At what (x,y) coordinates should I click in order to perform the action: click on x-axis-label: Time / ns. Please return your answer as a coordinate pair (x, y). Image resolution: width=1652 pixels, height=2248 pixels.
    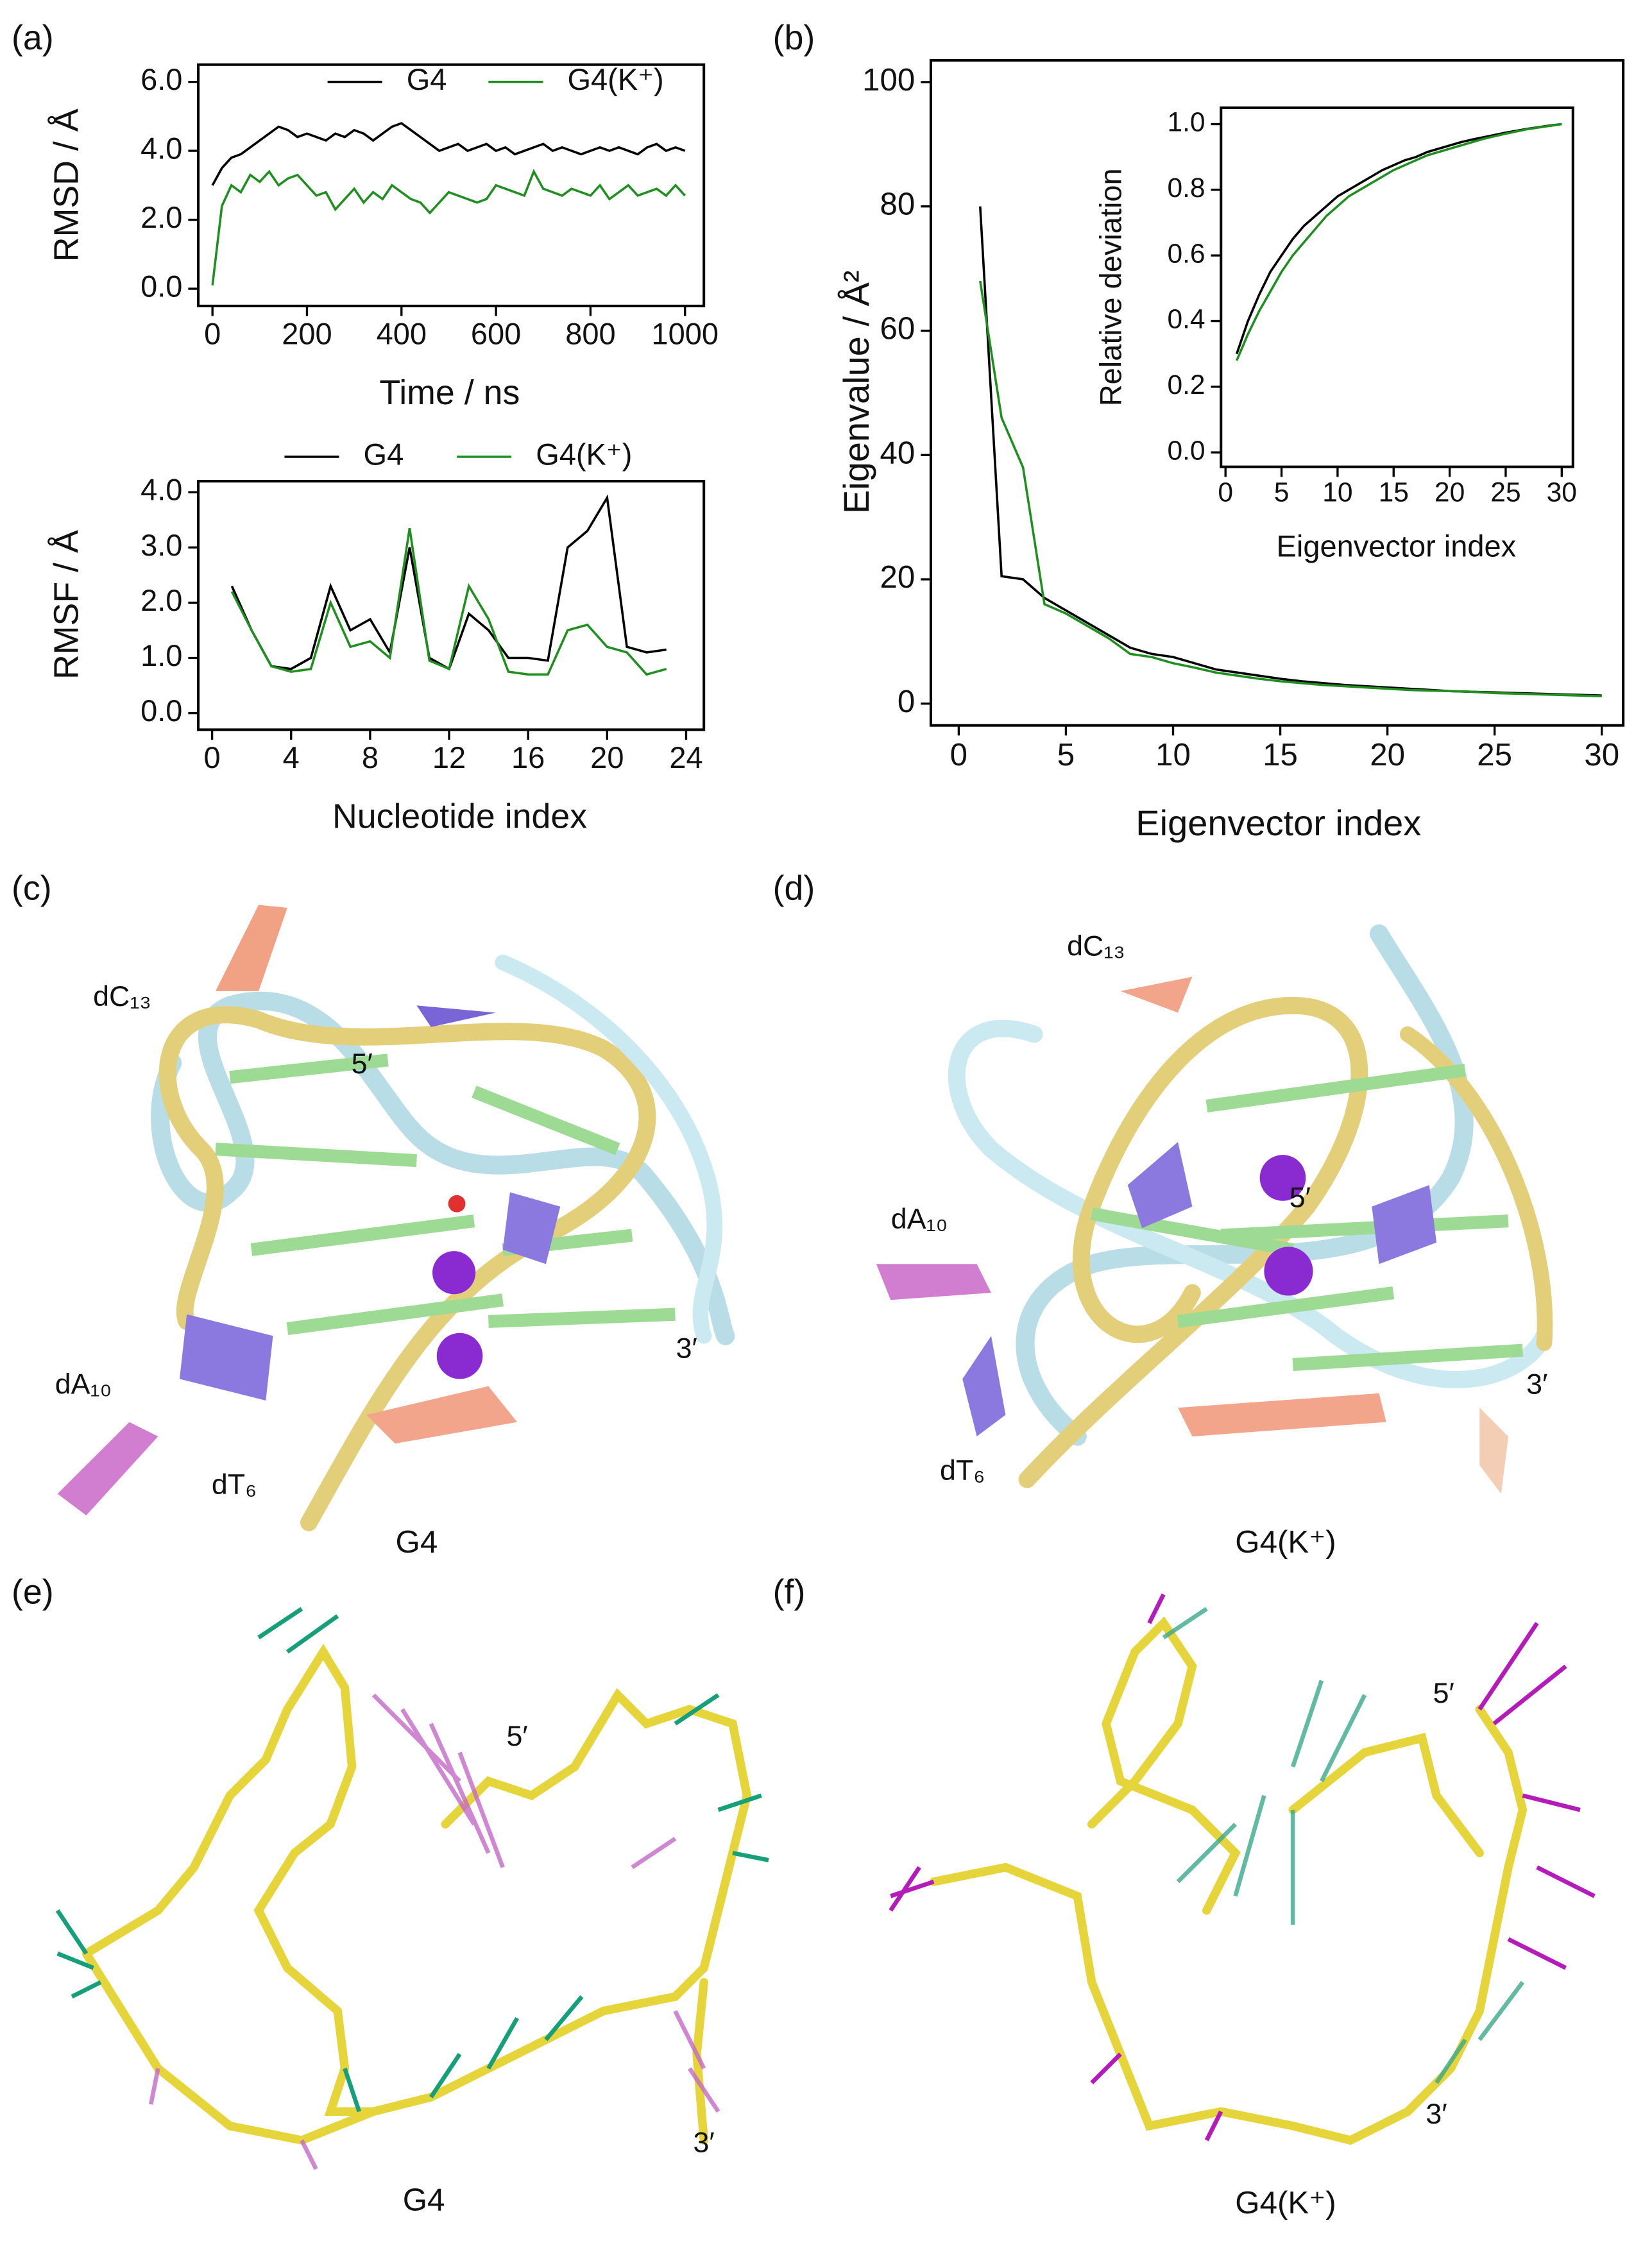
    Looking at the image, I should click on (449, 393).